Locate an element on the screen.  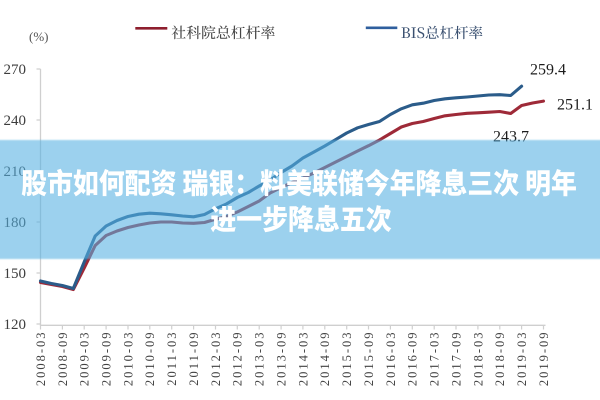
svg-text: 2017-09 is located at coordinates (456, 359).